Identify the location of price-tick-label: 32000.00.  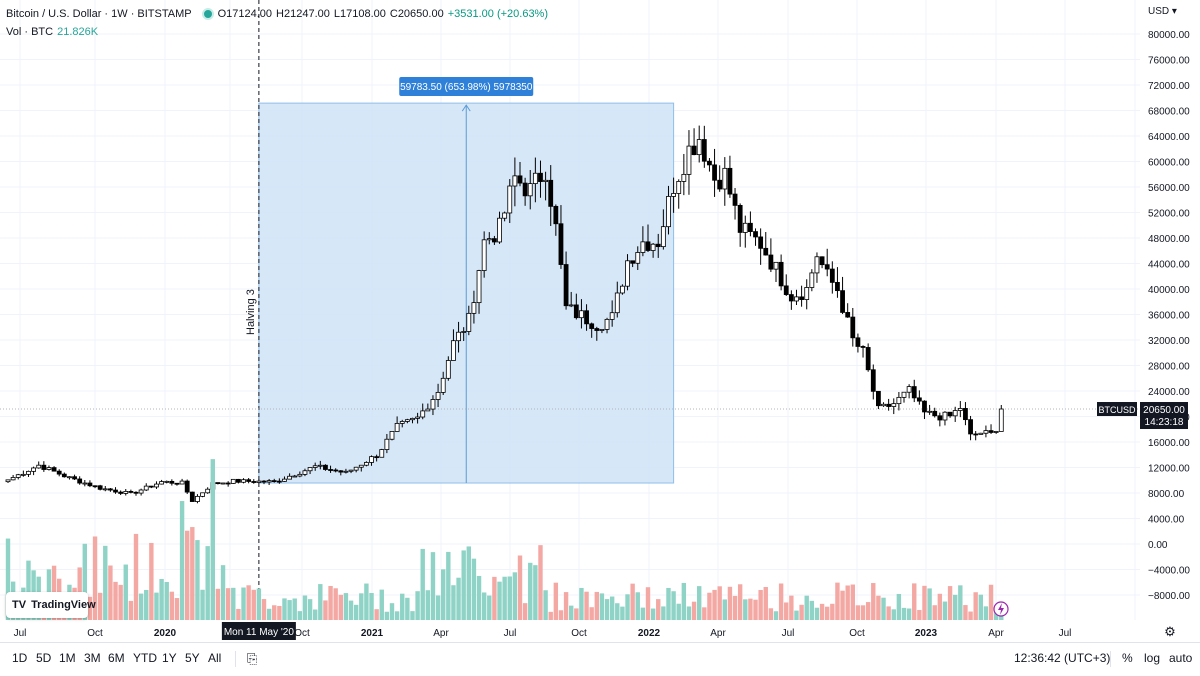
(1169, 341).